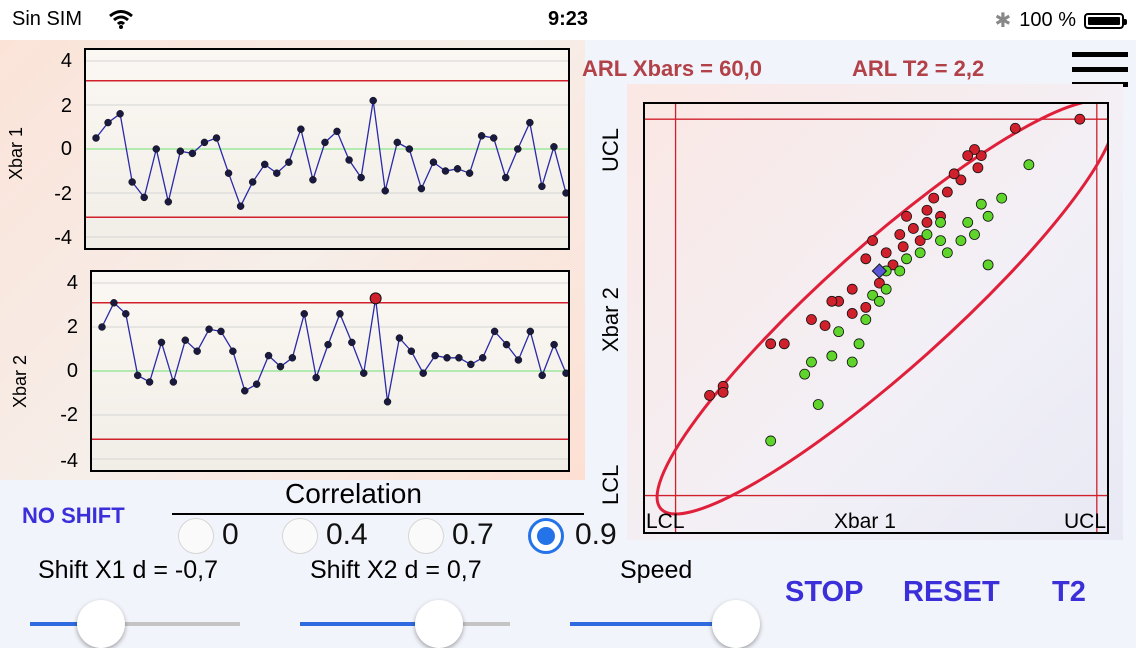  Describe the element at coordinates (230, 534) in the screenshot. I see `correlation-label-0: 0` at that location.